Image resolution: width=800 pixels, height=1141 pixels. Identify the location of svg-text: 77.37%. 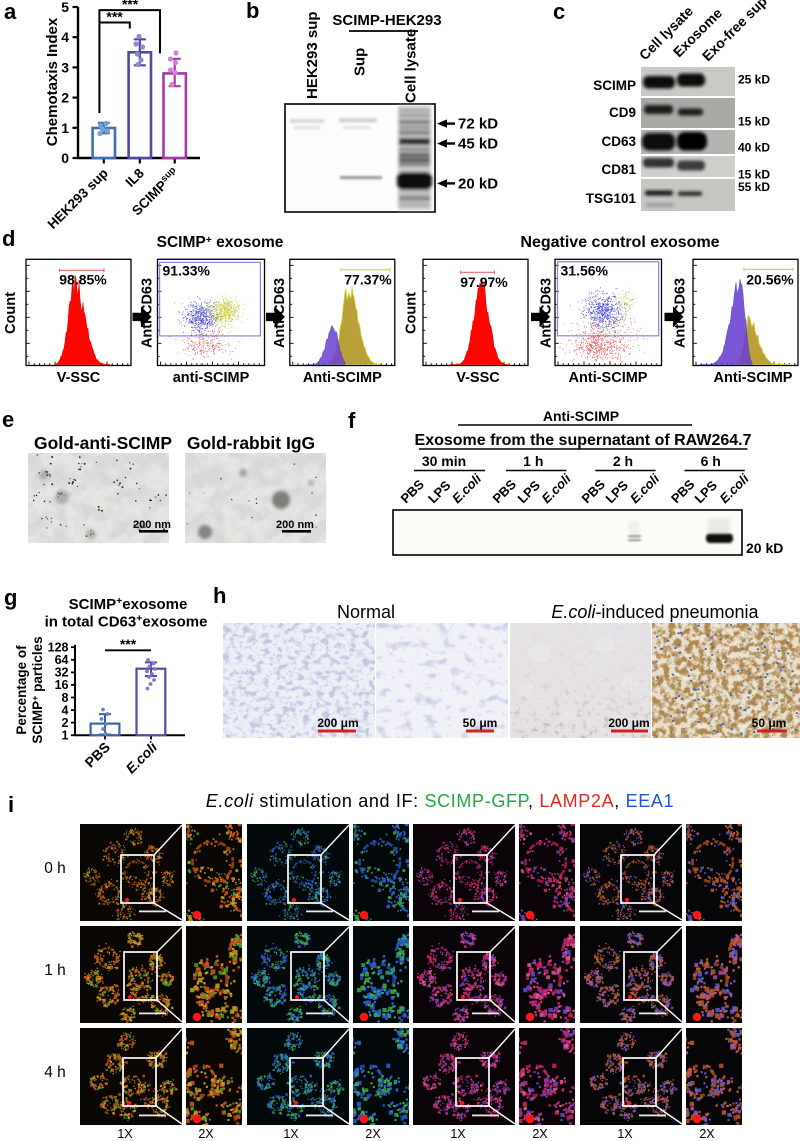
(368, 280).